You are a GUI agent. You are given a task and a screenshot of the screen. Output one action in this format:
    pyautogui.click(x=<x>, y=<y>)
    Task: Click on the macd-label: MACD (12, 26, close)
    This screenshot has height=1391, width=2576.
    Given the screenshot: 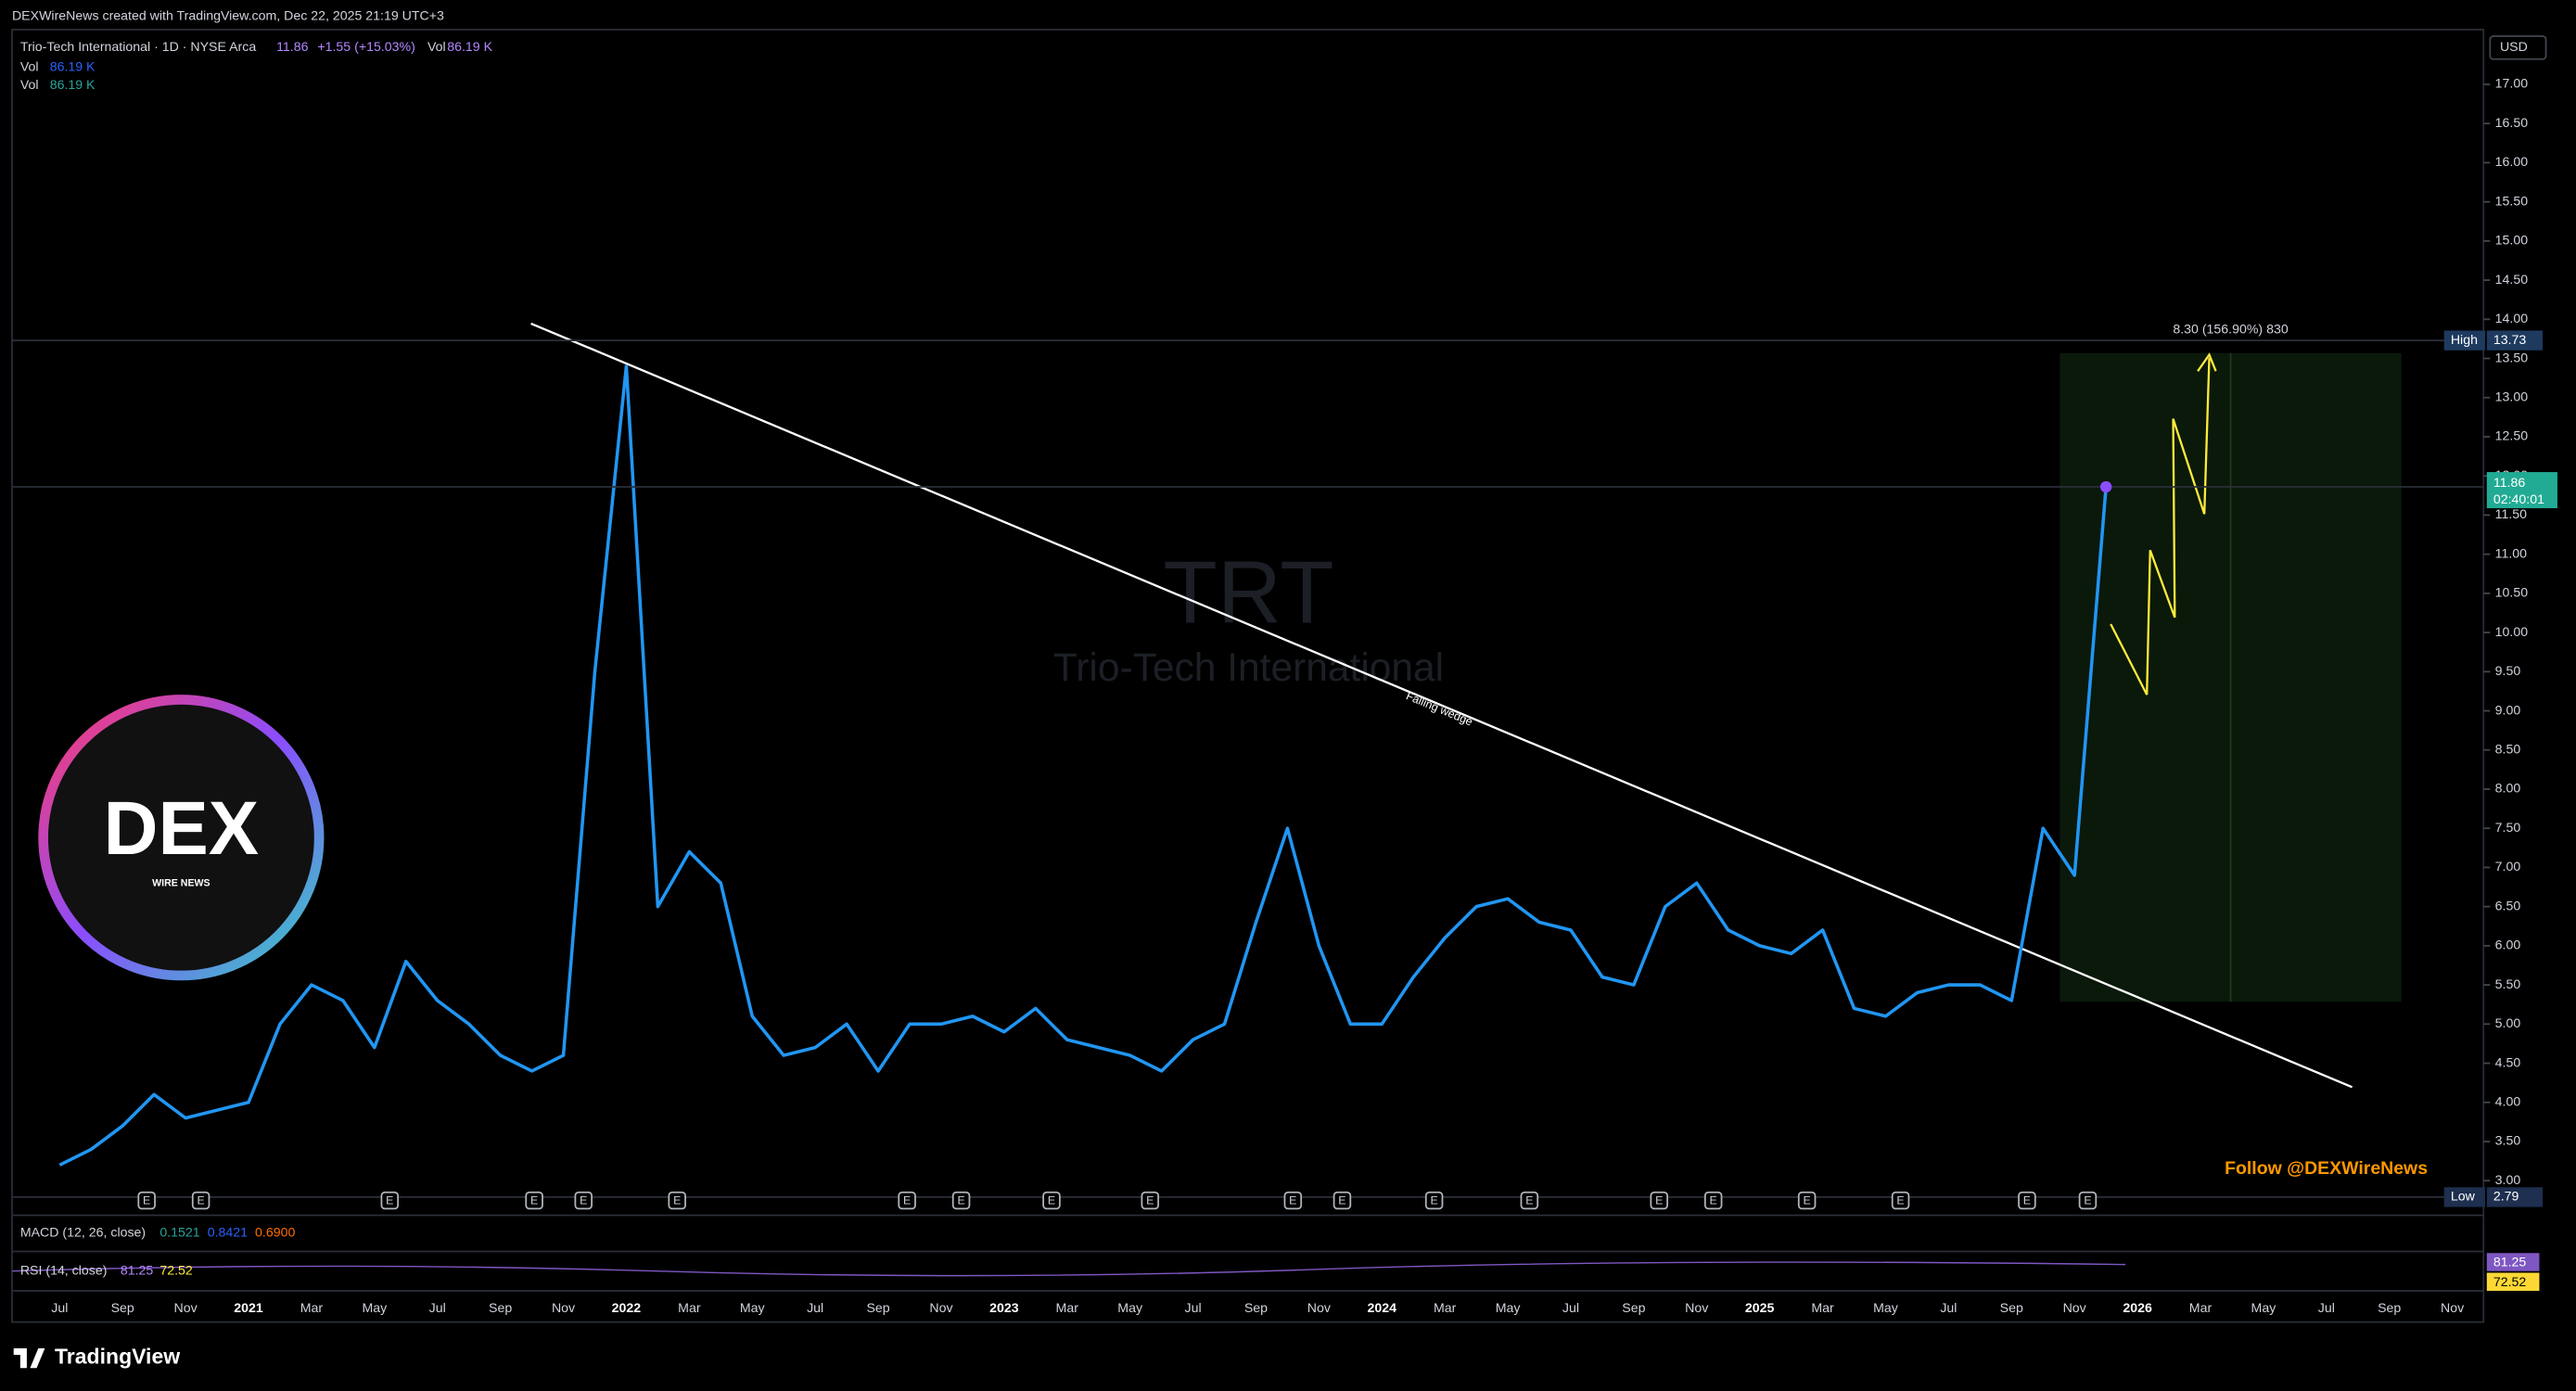 What is the action you would take?
    pyautogui.click(x=83, y=1233)
    